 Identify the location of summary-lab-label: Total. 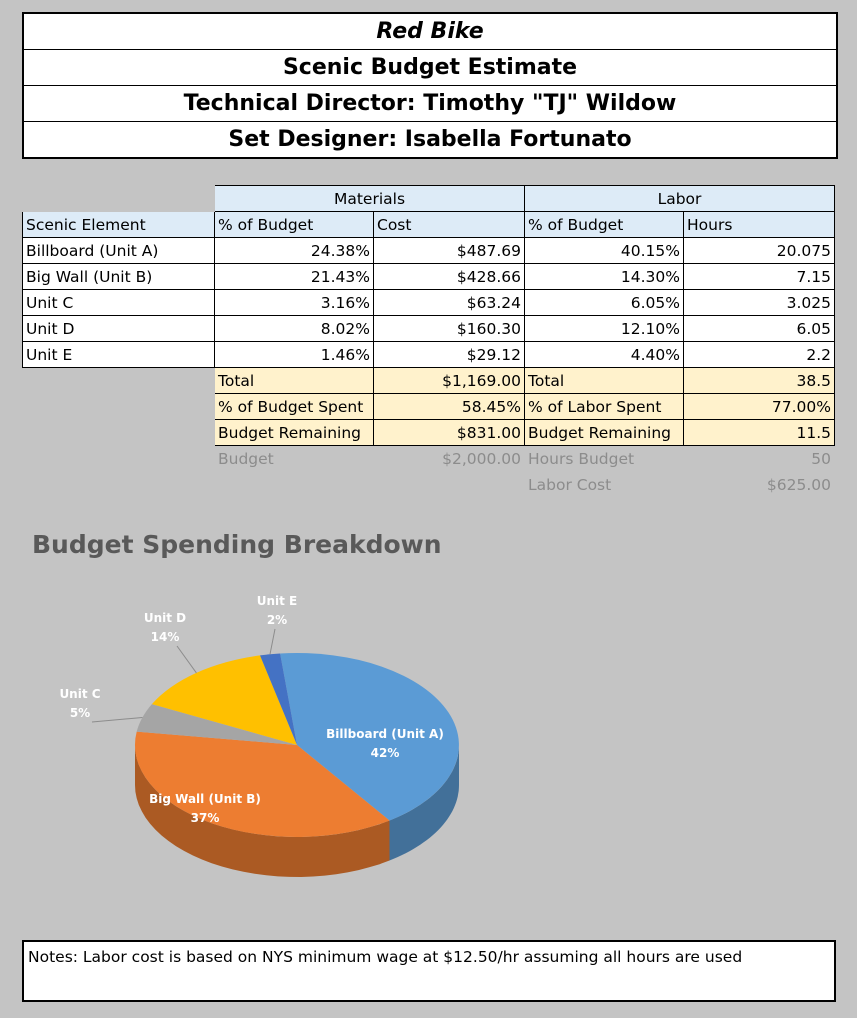
(604, 380).